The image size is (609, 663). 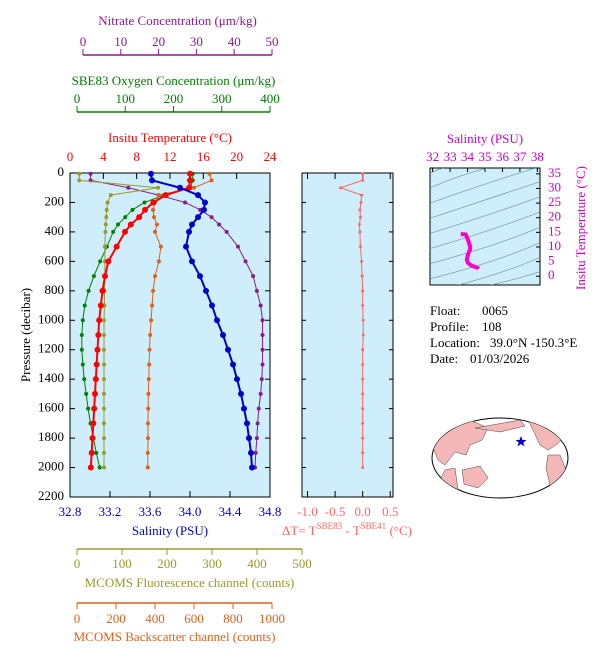 I want to click on ts-x-label: Salinity (PSU), so click(x=485, y=138).